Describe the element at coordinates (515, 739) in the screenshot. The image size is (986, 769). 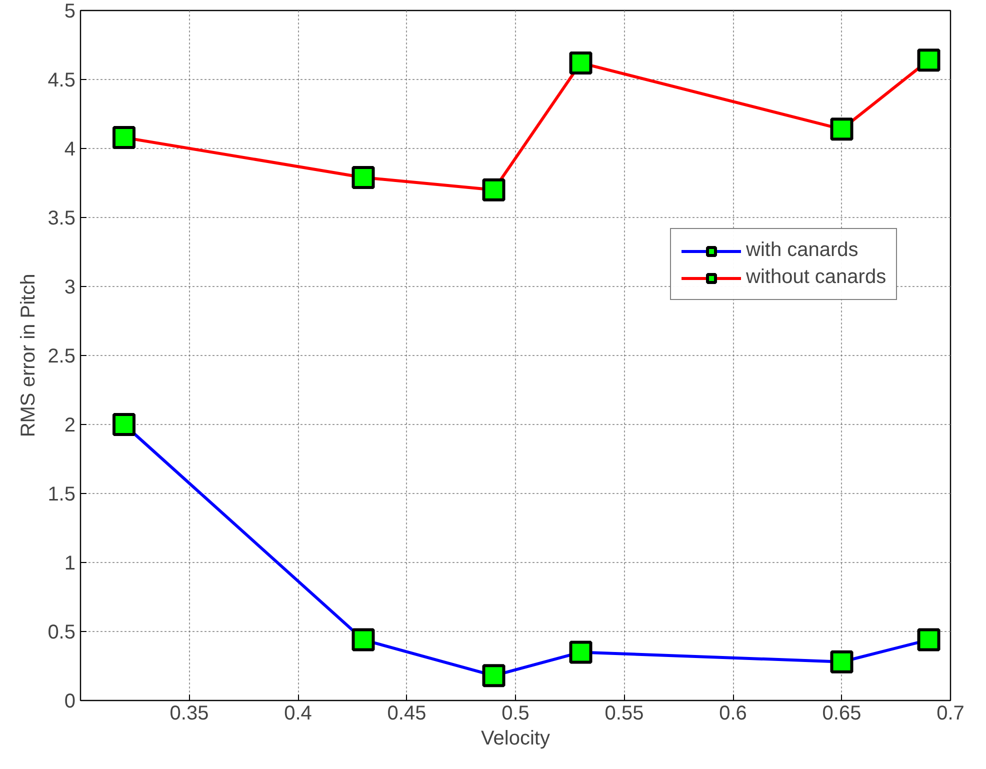
I see `x-axis-title: Velocity` at that location.